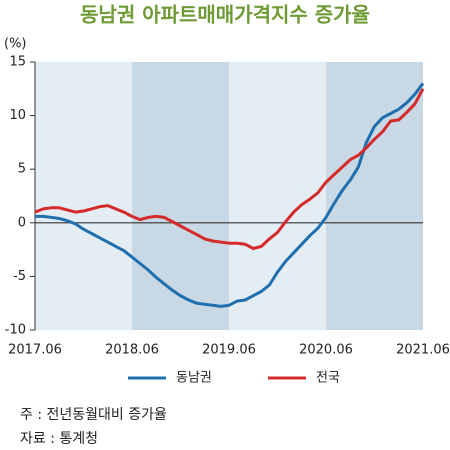  I want to click on y-tick-label: -10, so click(15, 330).